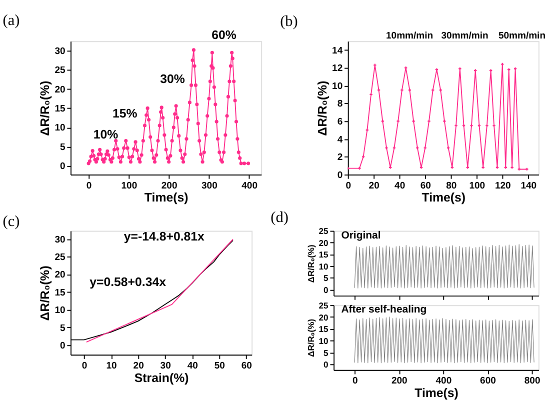  What do you see at coordinates (528, 186) in the screenshot?
I see `x-tick-label: 140` at bounding box center [528, 186].